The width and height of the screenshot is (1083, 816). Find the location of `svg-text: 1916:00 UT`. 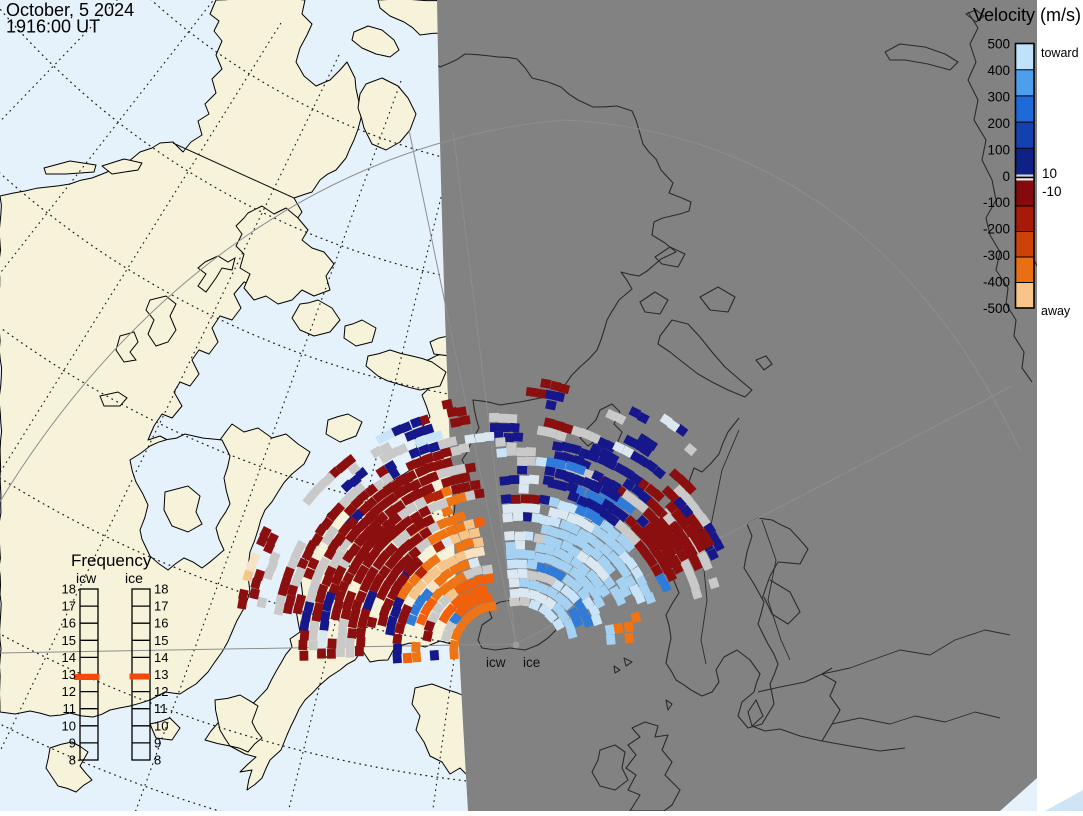

svg-text: 1916:00 UT is located at coordinates (53, 27).